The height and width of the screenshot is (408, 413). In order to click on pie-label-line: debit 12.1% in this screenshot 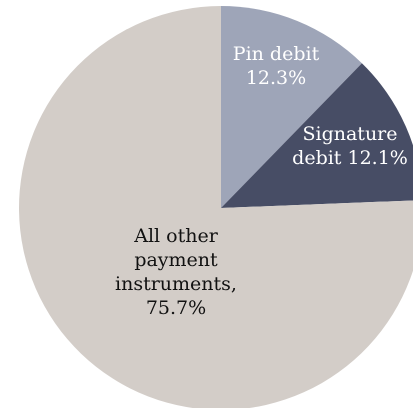, I will do `click(350, 158)`.